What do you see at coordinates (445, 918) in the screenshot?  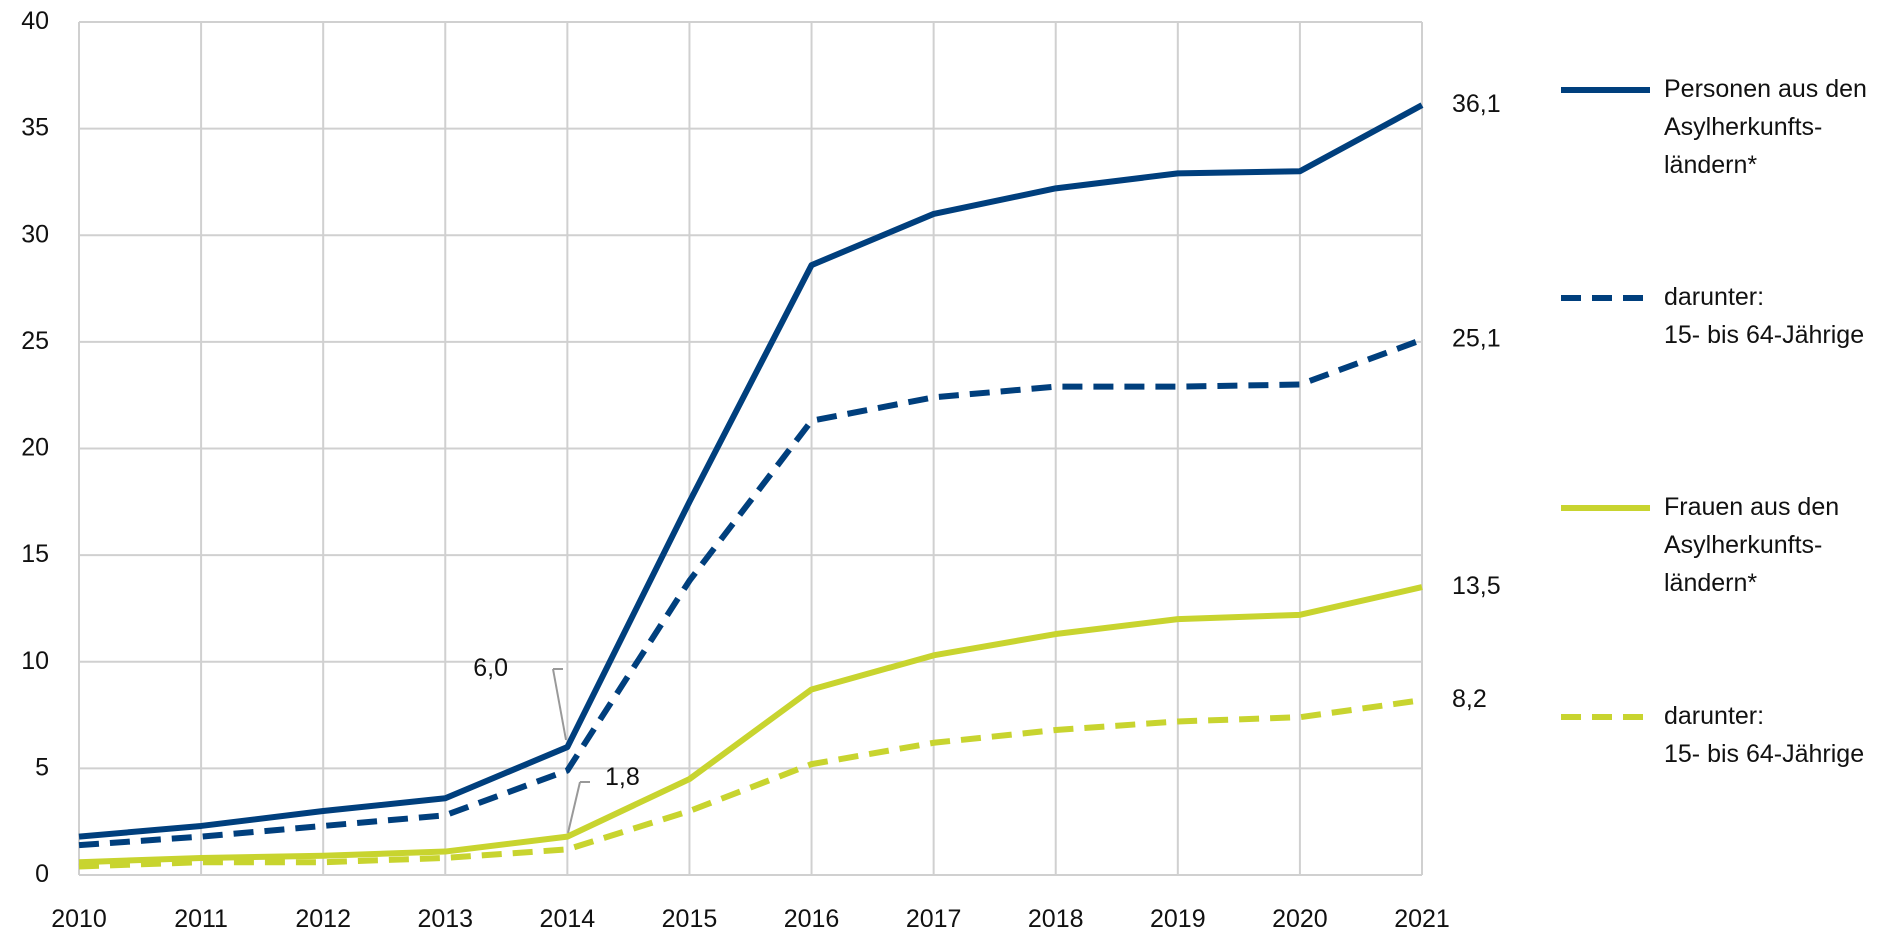 I see `x-tick-label: 2013` at bounding box center [445, 918].